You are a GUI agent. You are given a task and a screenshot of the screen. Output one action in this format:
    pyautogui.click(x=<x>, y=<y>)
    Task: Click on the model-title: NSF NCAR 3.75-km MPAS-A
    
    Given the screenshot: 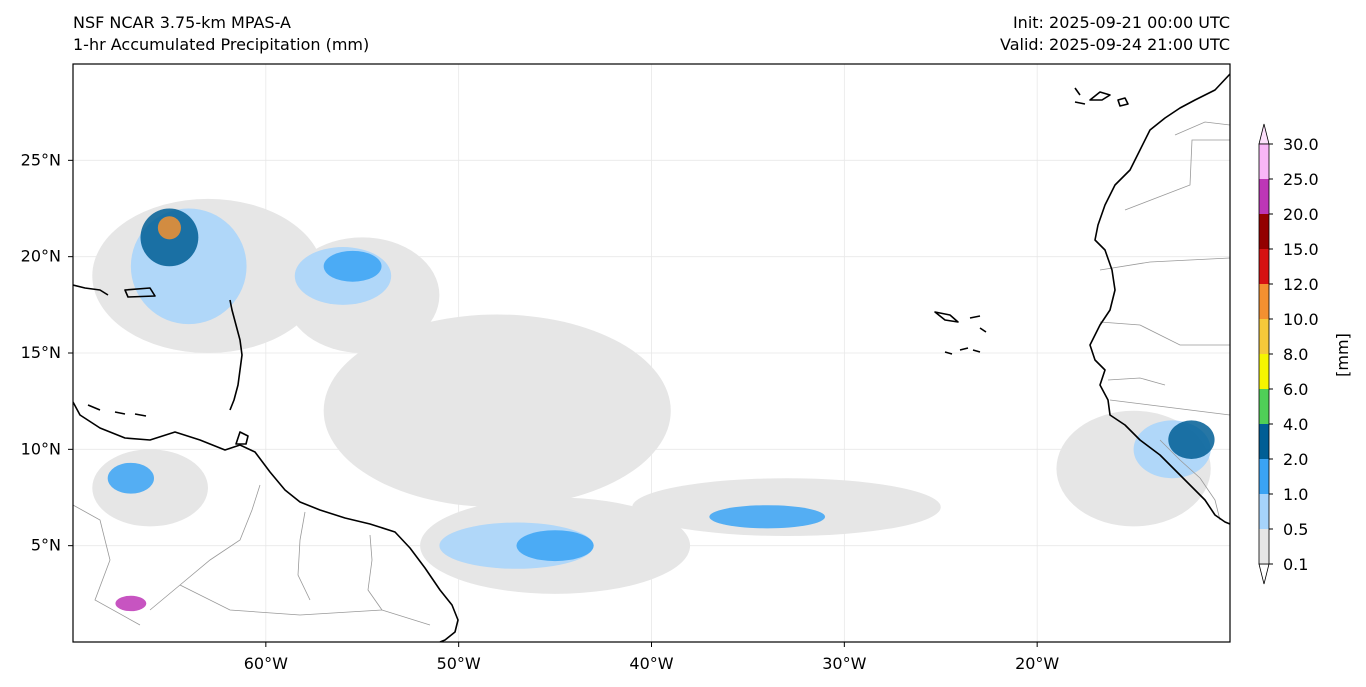 What is the action you would take?
    pyautogui.click(x=182, y=22)
    